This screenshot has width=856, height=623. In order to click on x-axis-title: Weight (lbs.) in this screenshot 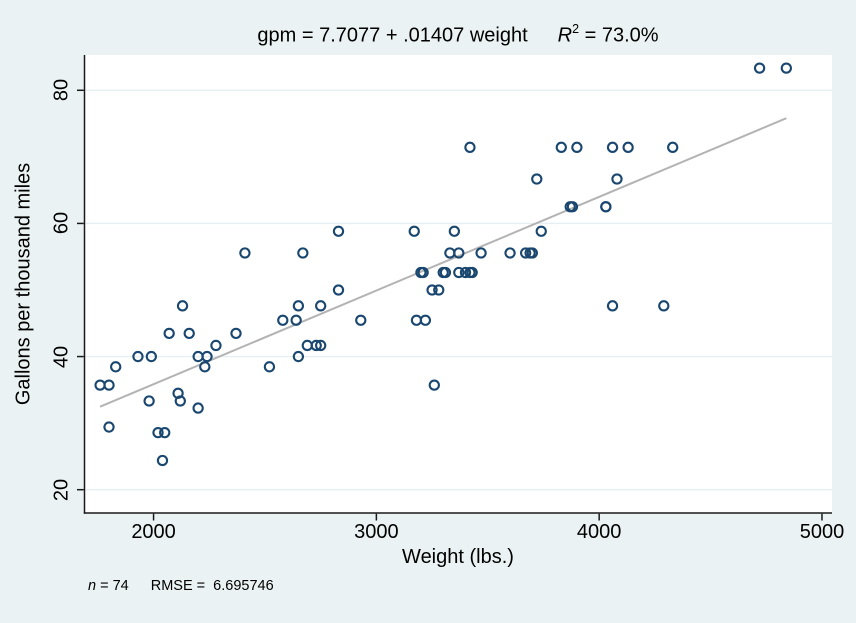, I will do `click(458, 557)`.